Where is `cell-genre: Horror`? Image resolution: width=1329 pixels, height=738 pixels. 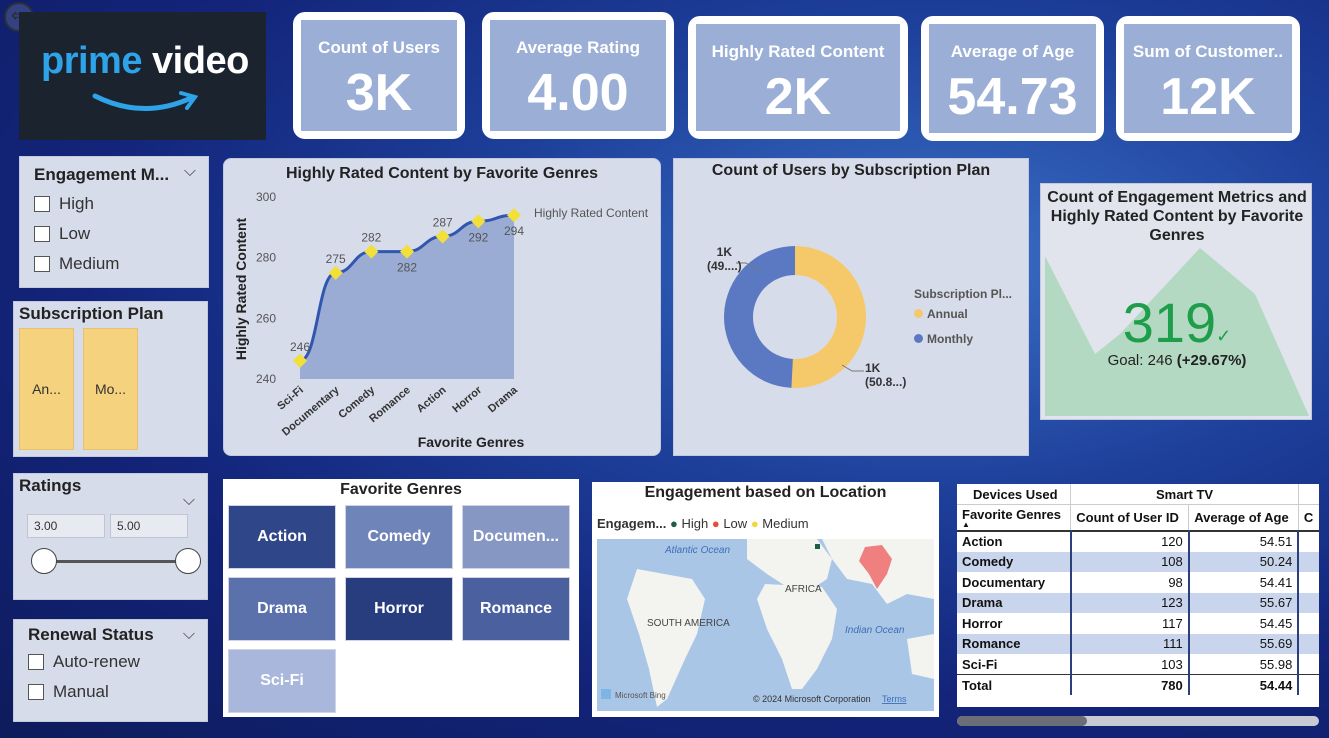
cell-genre: Horror is located at coordinates (1014, 623).